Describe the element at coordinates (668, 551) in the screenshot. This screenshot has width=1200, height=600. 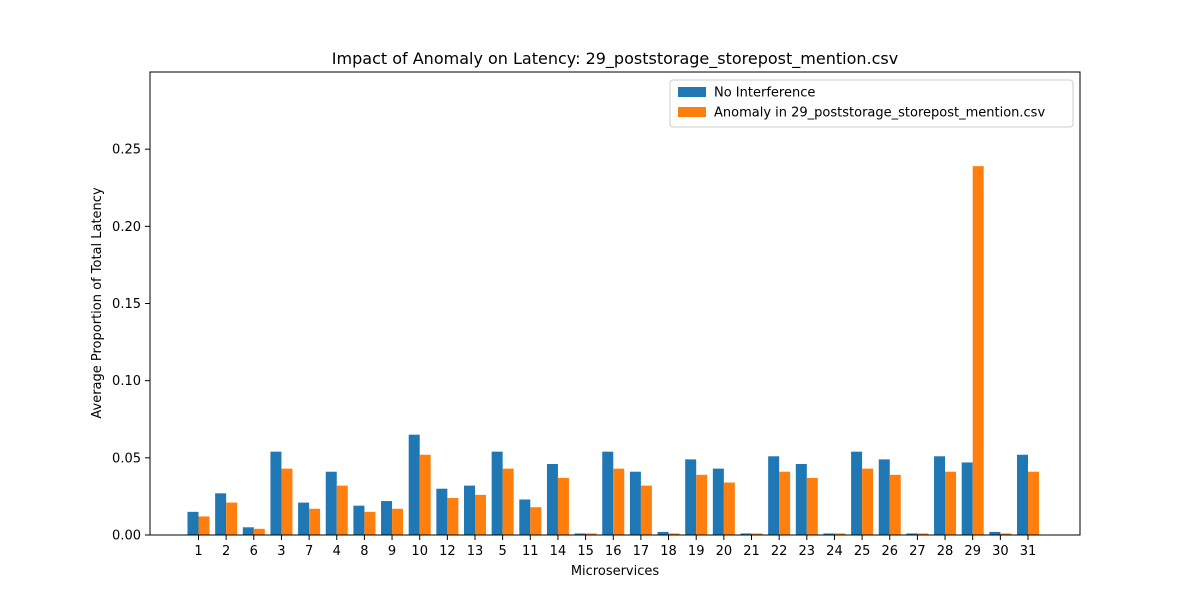
I see `x-tick-label: 18` at that location.